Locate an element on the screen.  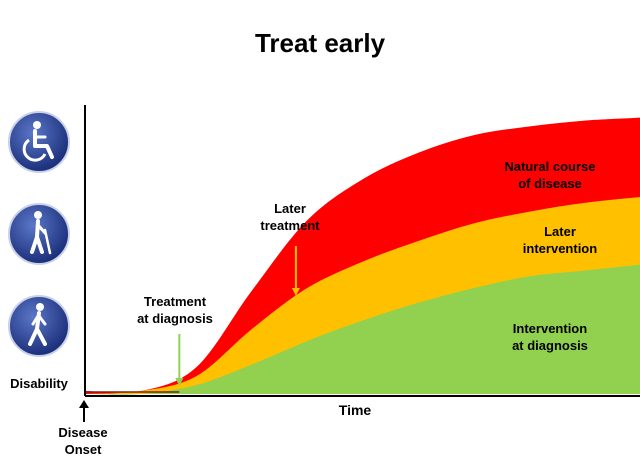
label-onset-line2: Onset is located at coordinates (83, 449).